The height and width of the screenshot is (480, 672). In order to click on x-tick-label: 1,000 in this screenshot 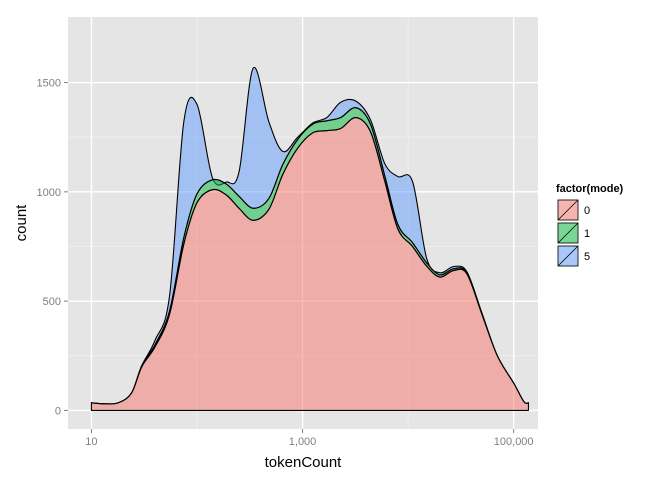, I will do `click(303, 442)`.